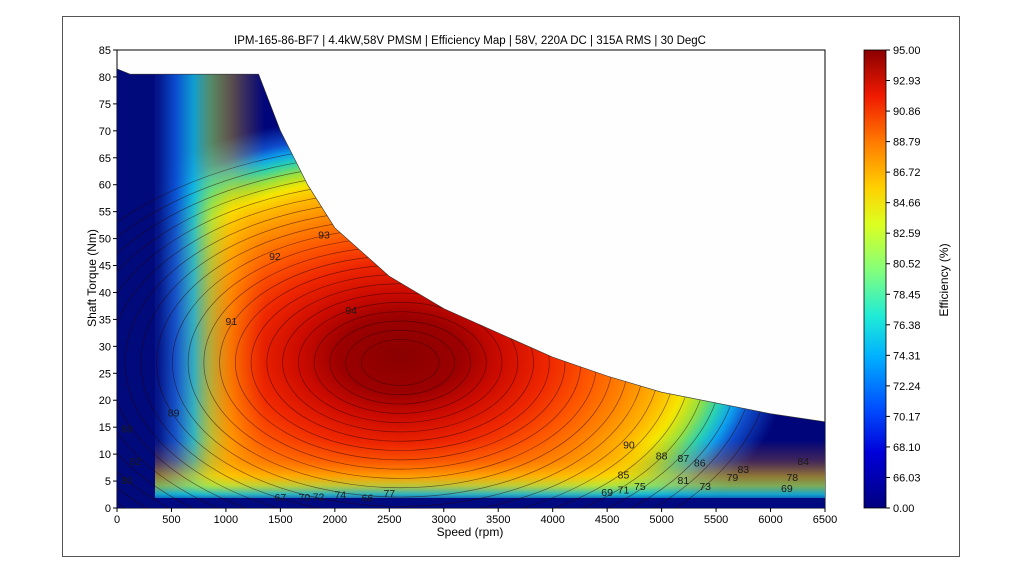  Describe the element at coordinates (136, 462) in the screenshot. I see `contour-label: 82` at that location.